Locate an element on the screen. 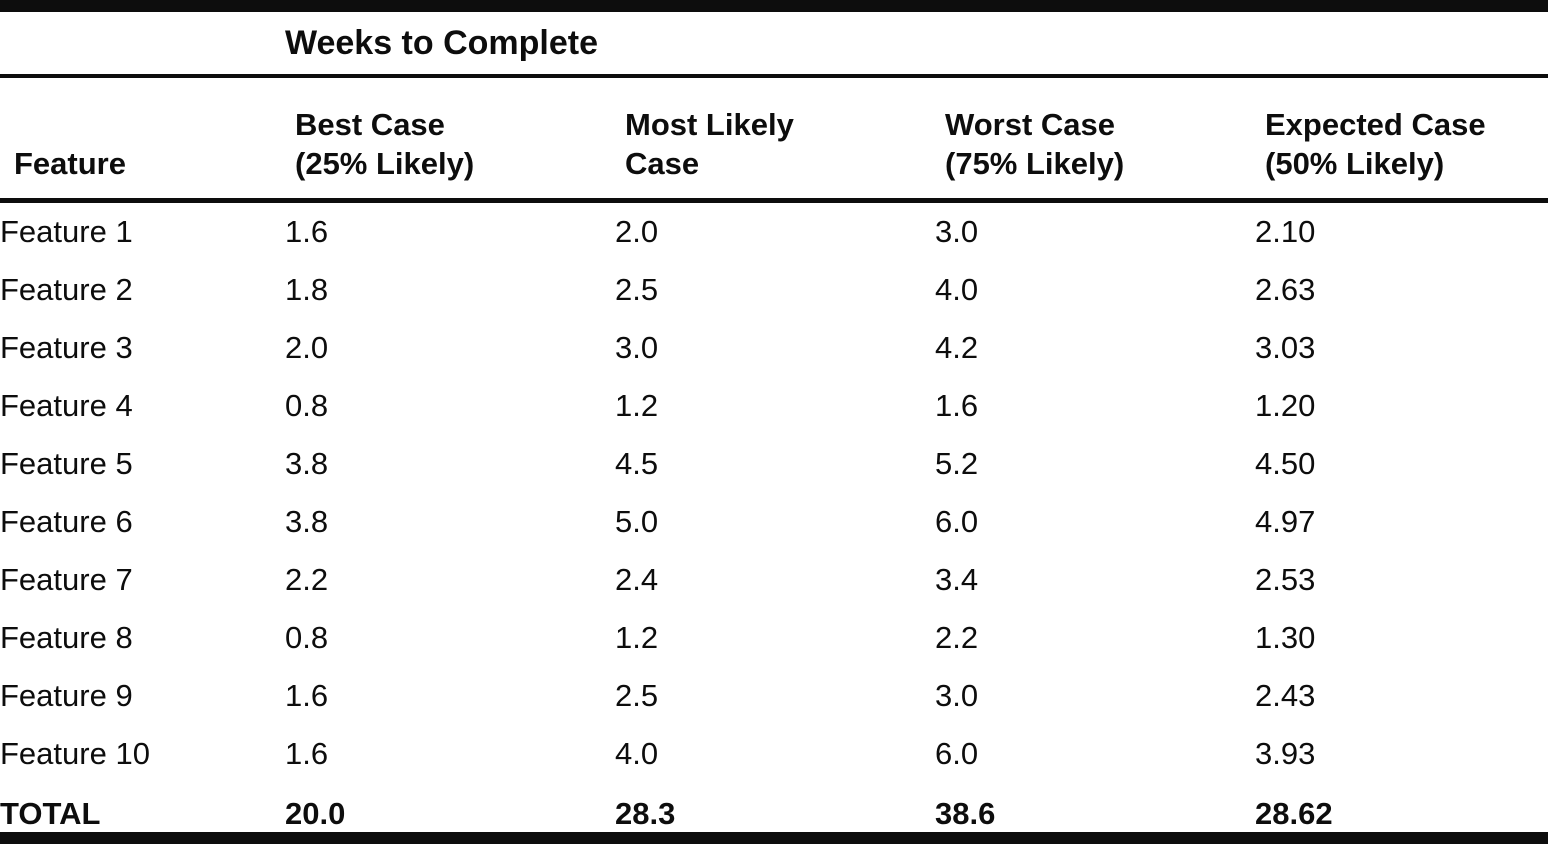 Image resolution: width=1548 pixels, height=844 pixels. feature-label: Feature 1 is located at coordinates (66, 231).